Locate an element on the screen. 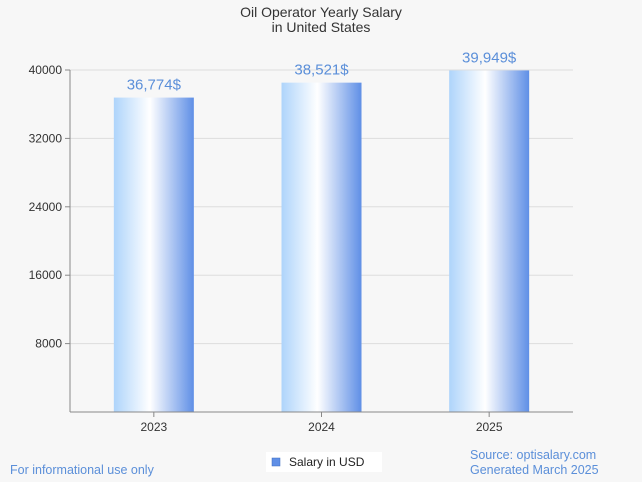 The width and height of the screenshot is (642, 482). x-tick-label: 2024 is located at coordinates (321, 427).